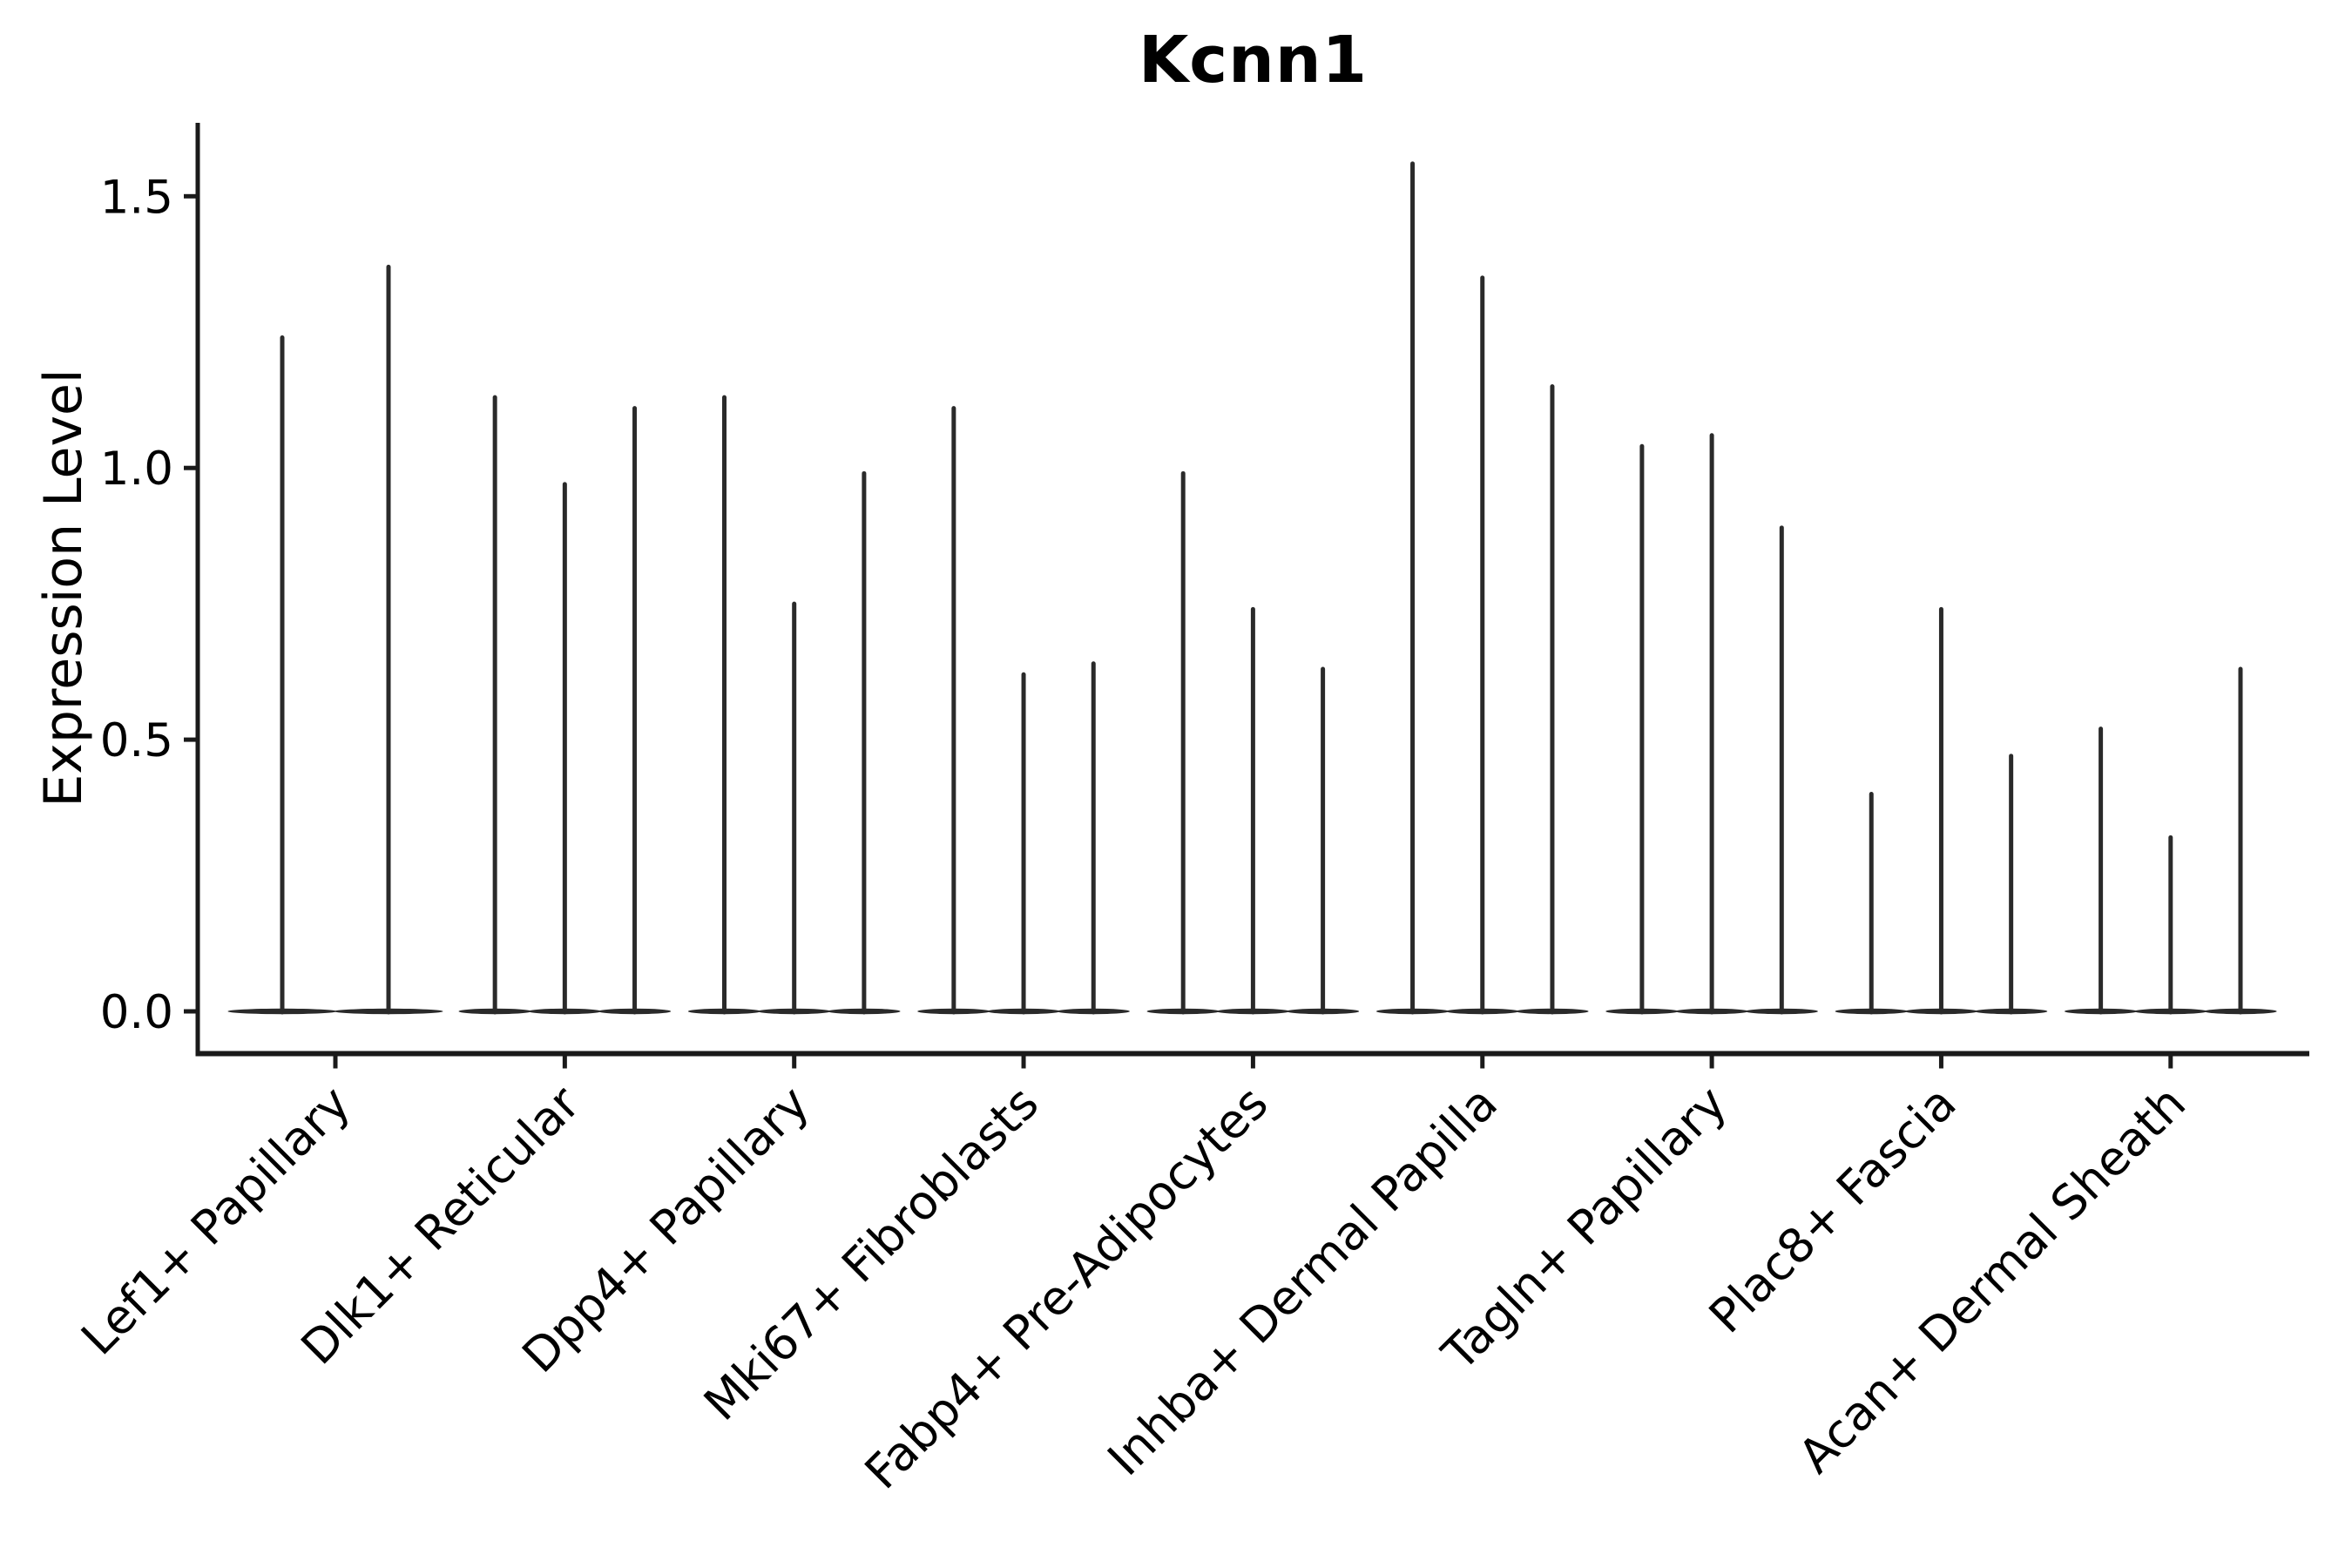  Describe the element at coordinates (1067, 1288) in the screenshot. I see `x-category-label: Fabp4+ Pre-Adipocytes` at that location.